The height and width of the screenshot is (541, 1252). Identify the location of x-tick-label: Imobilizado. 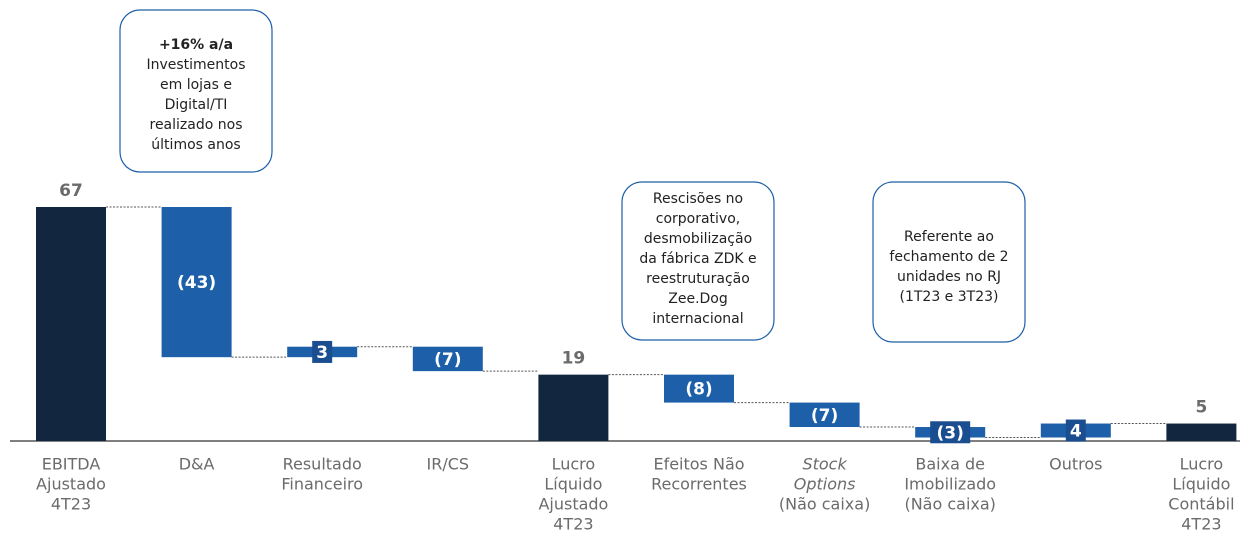
(950, 484).